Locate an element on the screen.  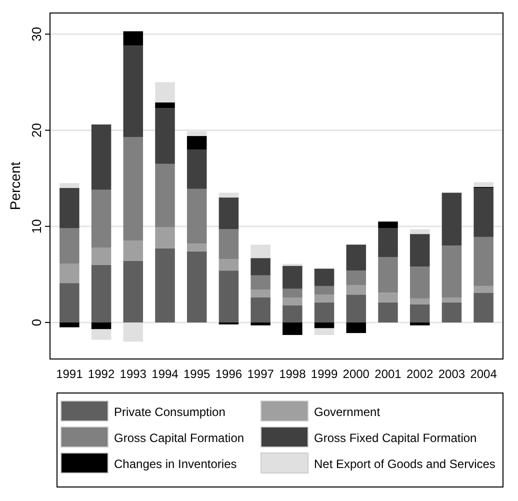
legend-label: Gross Capital Formation is located at coordinates (179, 438).